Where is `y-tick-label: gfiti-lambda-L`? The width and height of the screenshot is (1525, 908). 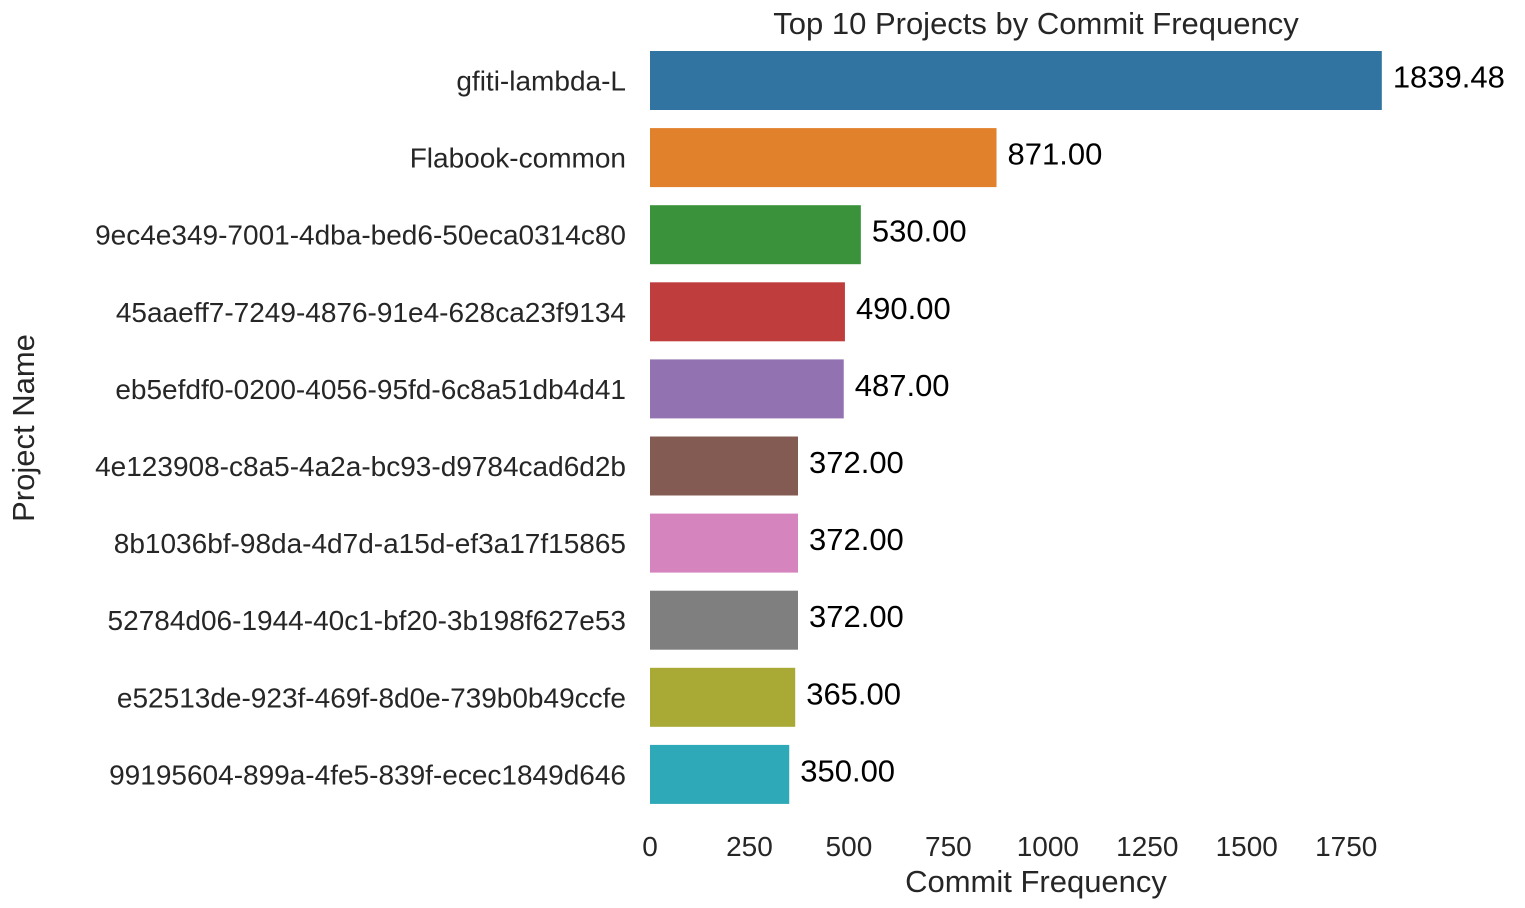 y-tick-label: gfiti-lambda-L is located at coordinates (541, 81).